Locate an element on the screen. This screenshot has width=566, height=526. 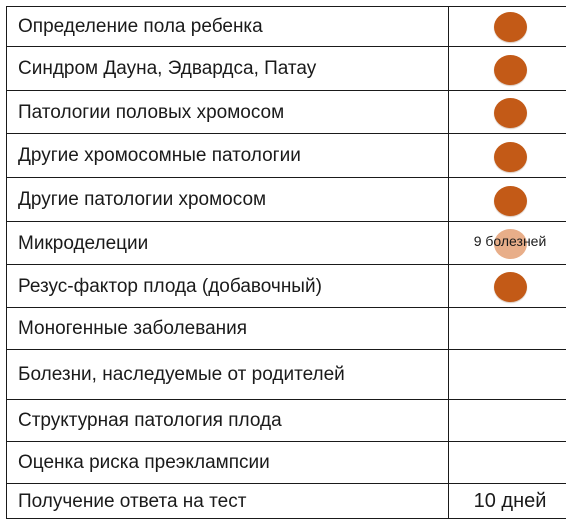
table-row: Патологии половых хромосом is located at coordinates (286, 112).